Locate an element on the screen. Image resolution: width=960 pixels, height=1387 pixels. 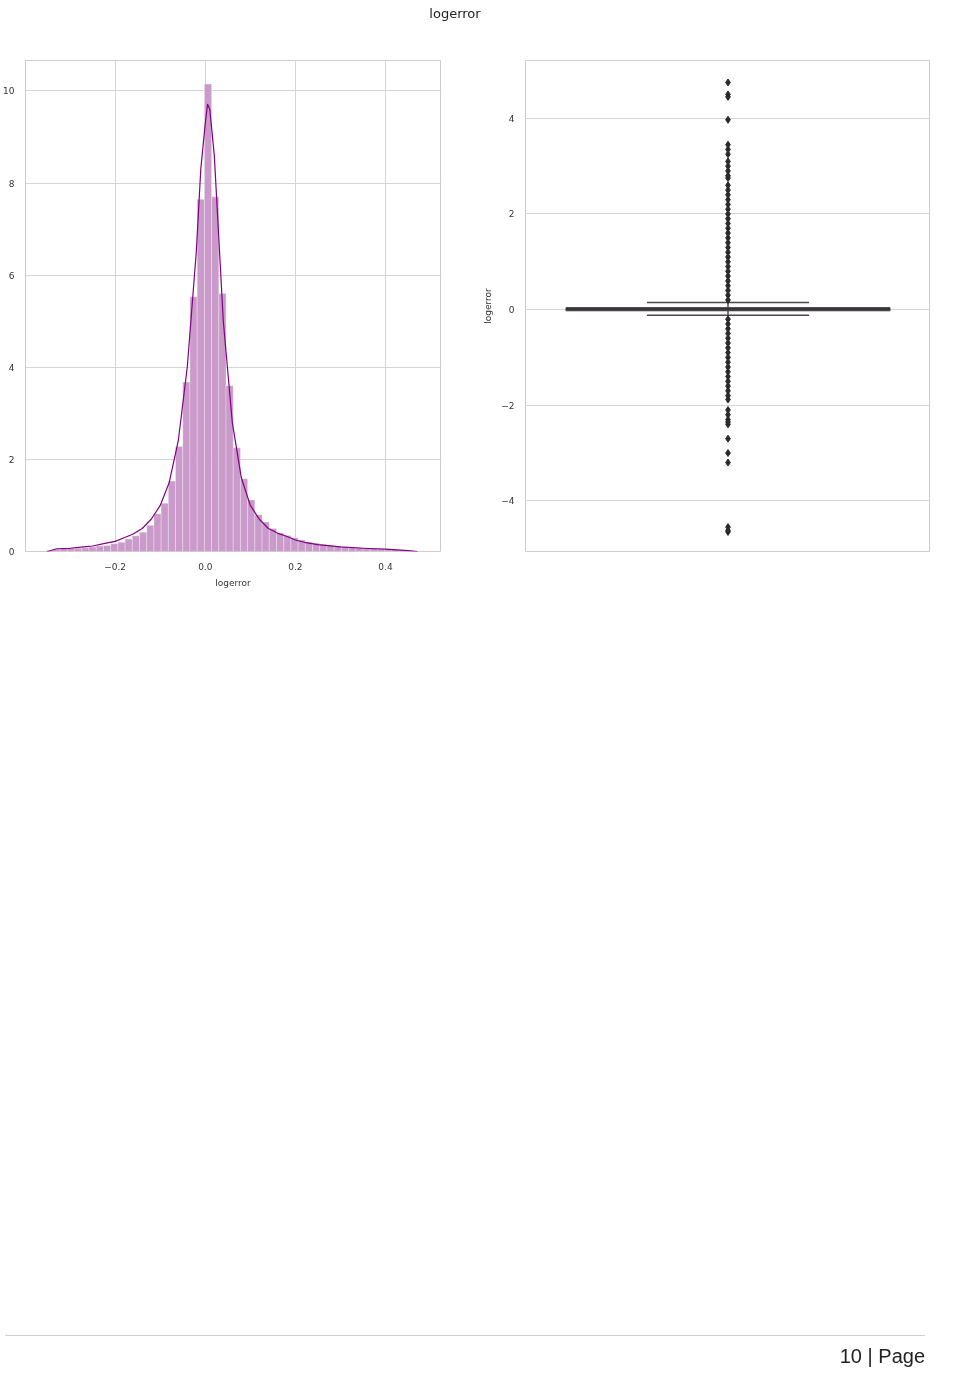
x-axis-title: logerror is located at coordinates (233, 582).